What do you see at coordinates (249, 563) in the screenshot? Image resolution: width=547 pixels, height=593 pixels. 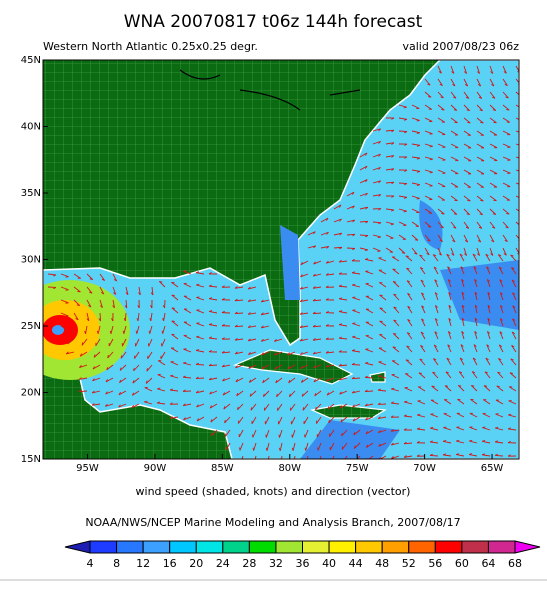 I see `colorbar-label: 28` at bounding box center [249, 563].